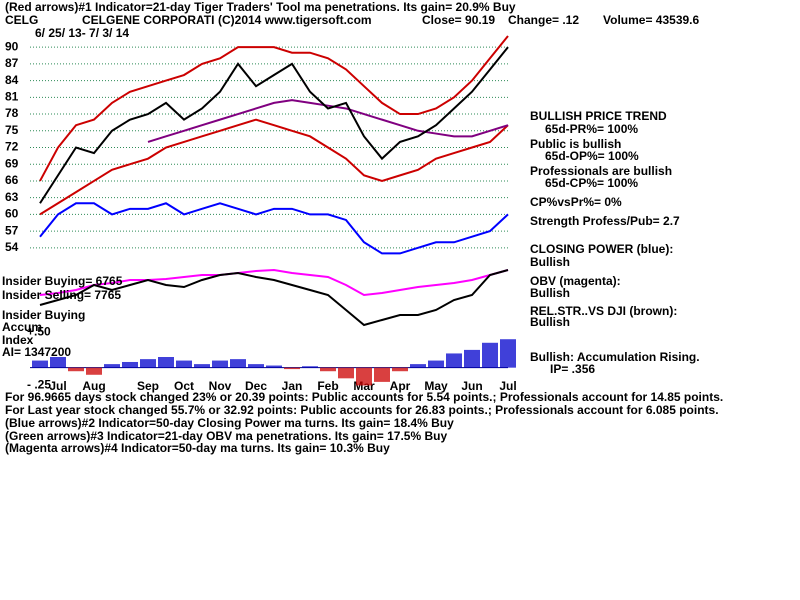 The width and height of the screenshot is (800, 600). I want to click on left-text: Insider Selling= 7765, so click(61, 295).